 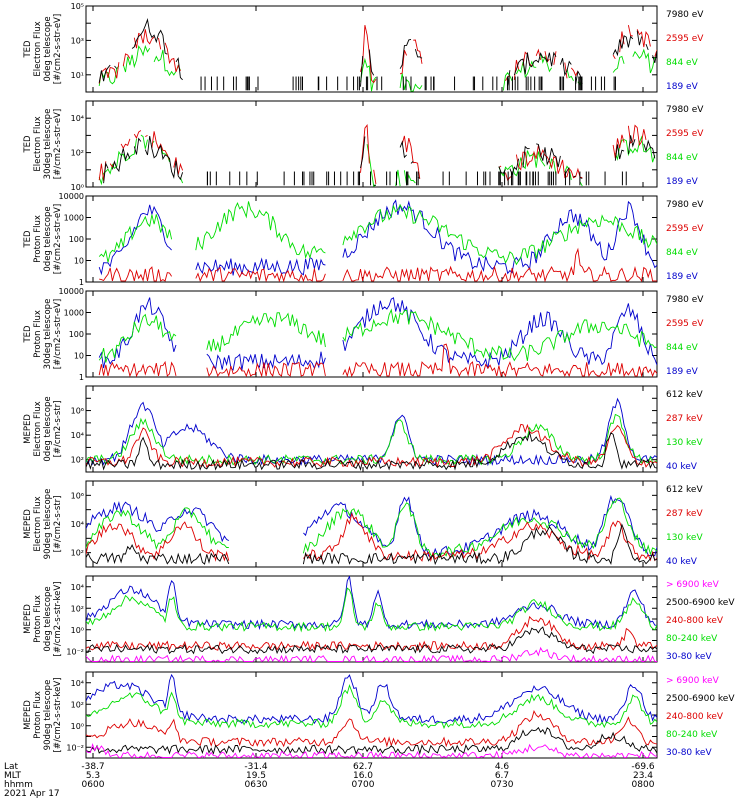 I want to click on y-tick-label: 10⁵, so click(x=77, y=6).